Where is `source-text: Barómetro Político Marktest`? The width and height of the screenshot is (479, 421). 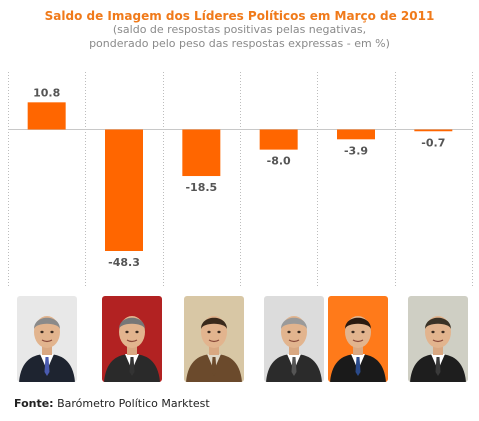
source-text: Barómetro Político Marktest is located at coordinates (133, 403).